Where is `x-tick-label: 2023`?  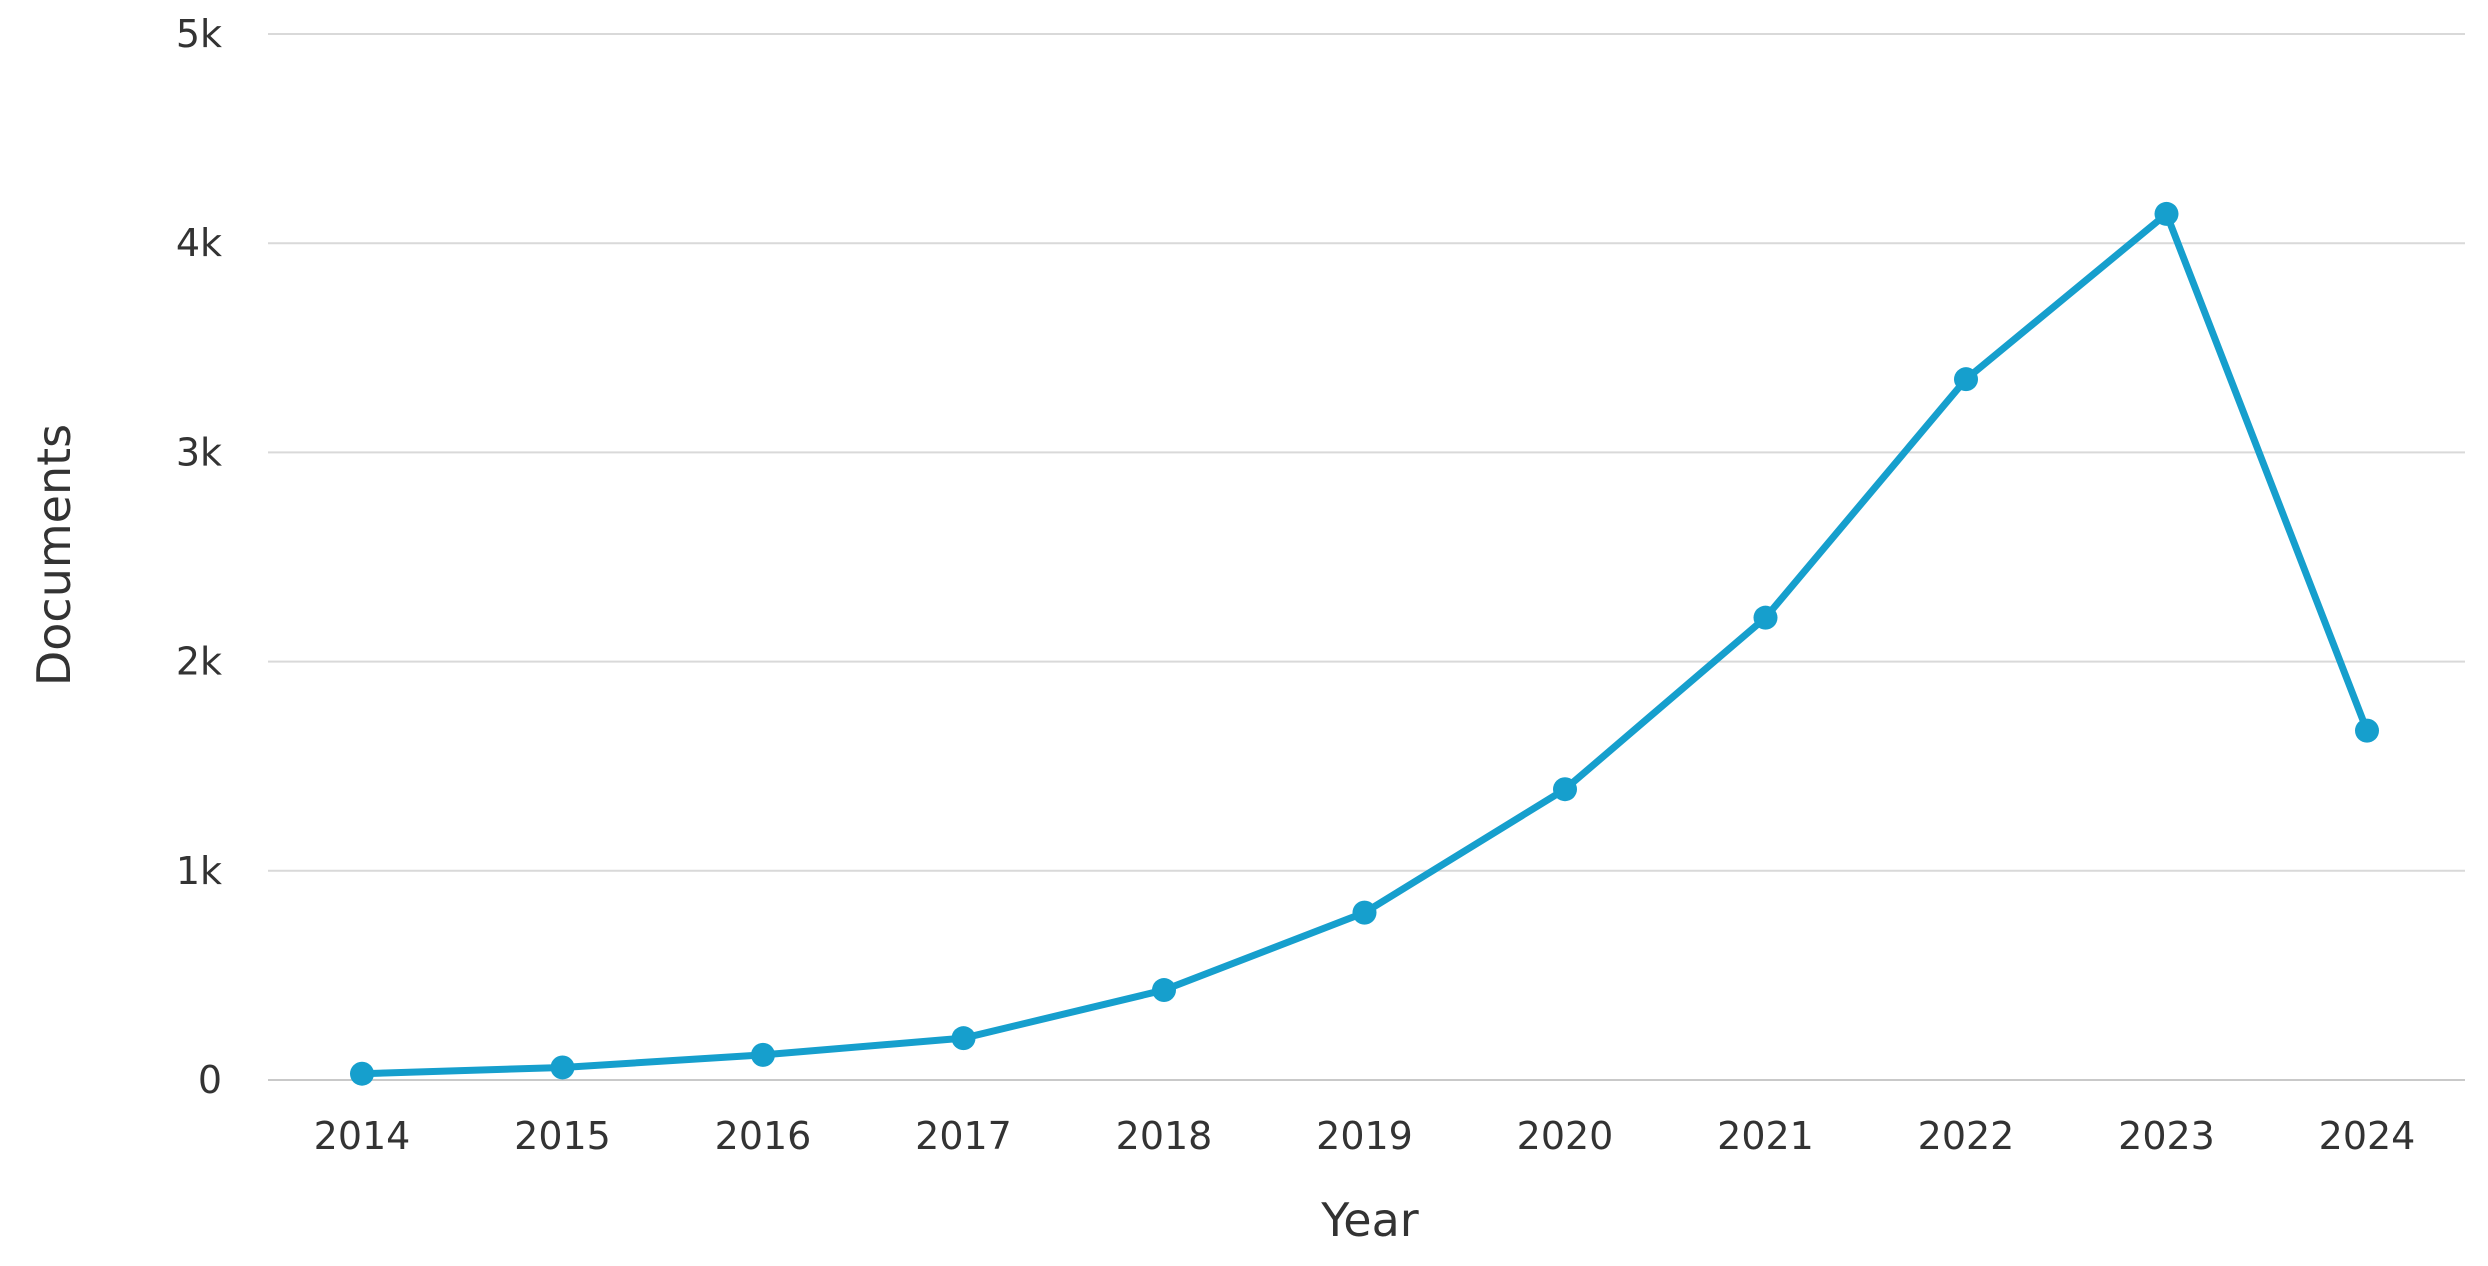
x-tick-label: 2023 is located at coordinates (2166, 1136).